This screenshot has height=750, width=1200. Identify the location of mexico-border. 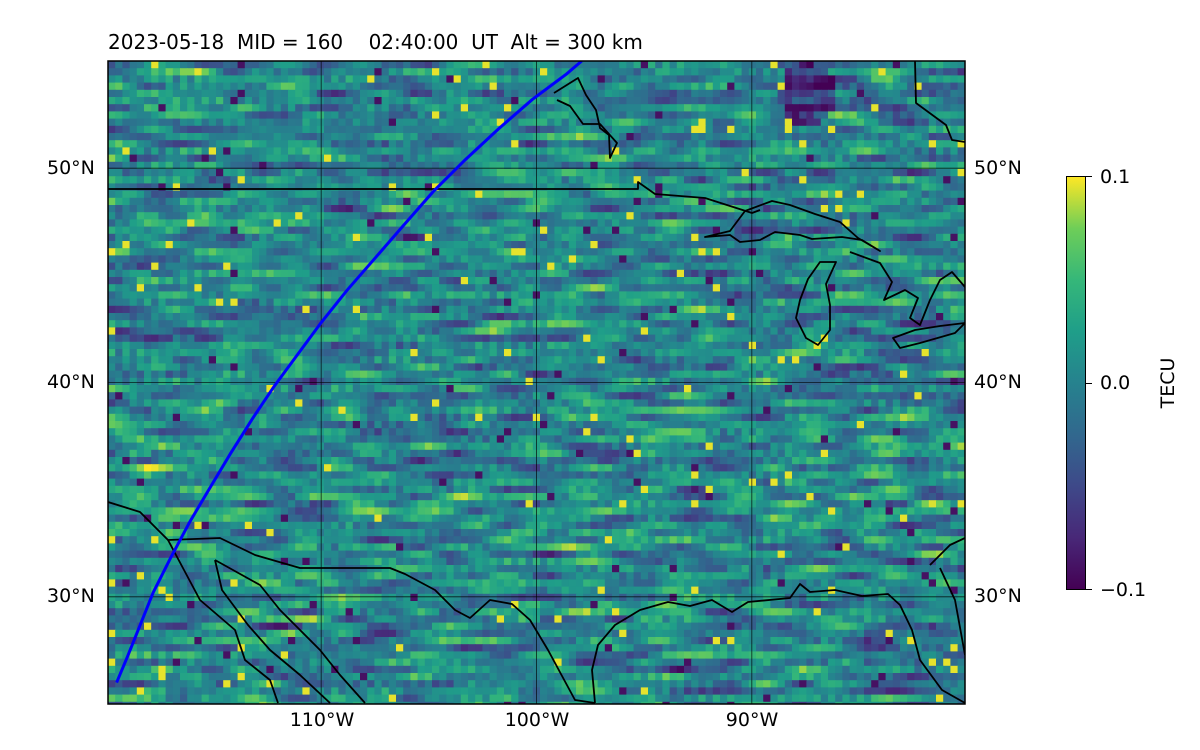
(352, 602).